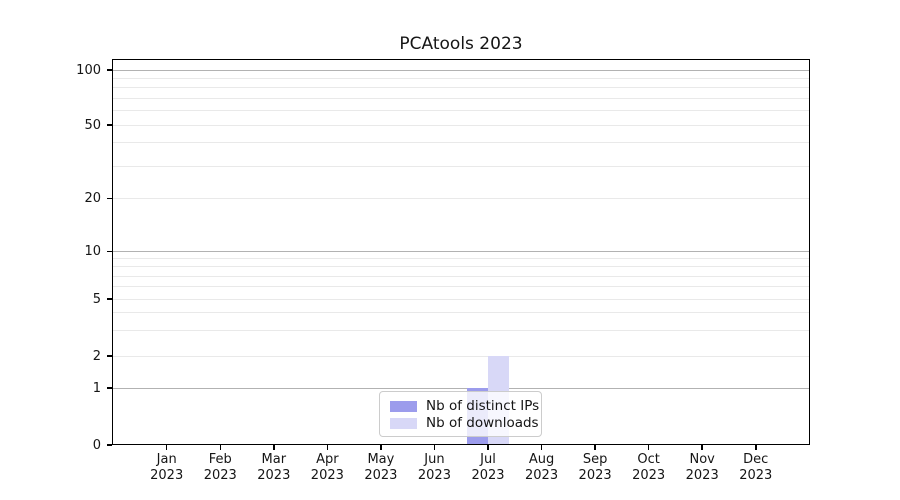 The height and width of the screenshot is (500, 900). What do you see at coordinates (96, 388) in the screenshot?
I see `y-tick-label: 1` at bounding box center [96, 388].